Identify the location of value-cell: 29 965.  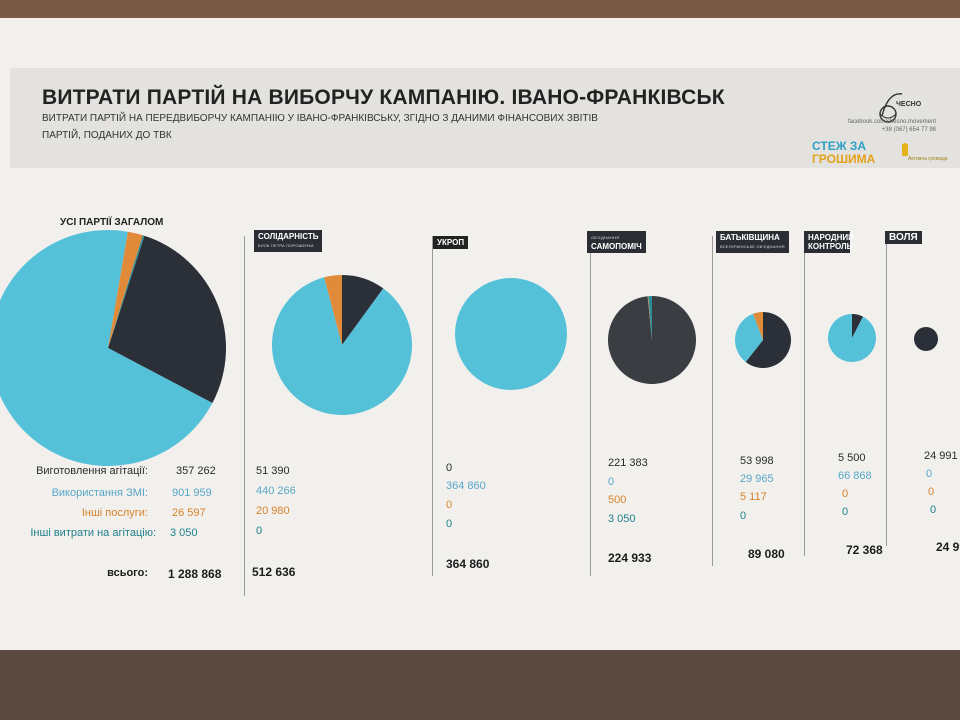
(757, 479).